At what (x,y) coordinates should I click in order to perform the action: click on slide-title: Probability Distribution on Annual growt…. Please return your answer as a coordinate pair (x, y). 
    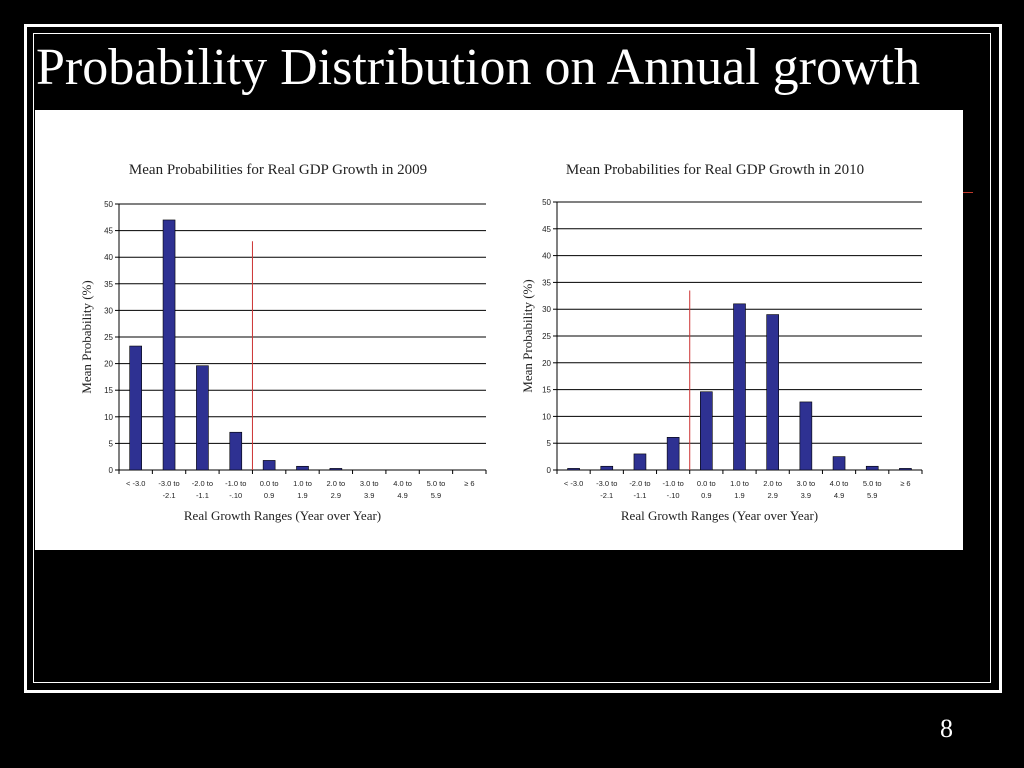
    Looking at the image, I should click on (478, 67).